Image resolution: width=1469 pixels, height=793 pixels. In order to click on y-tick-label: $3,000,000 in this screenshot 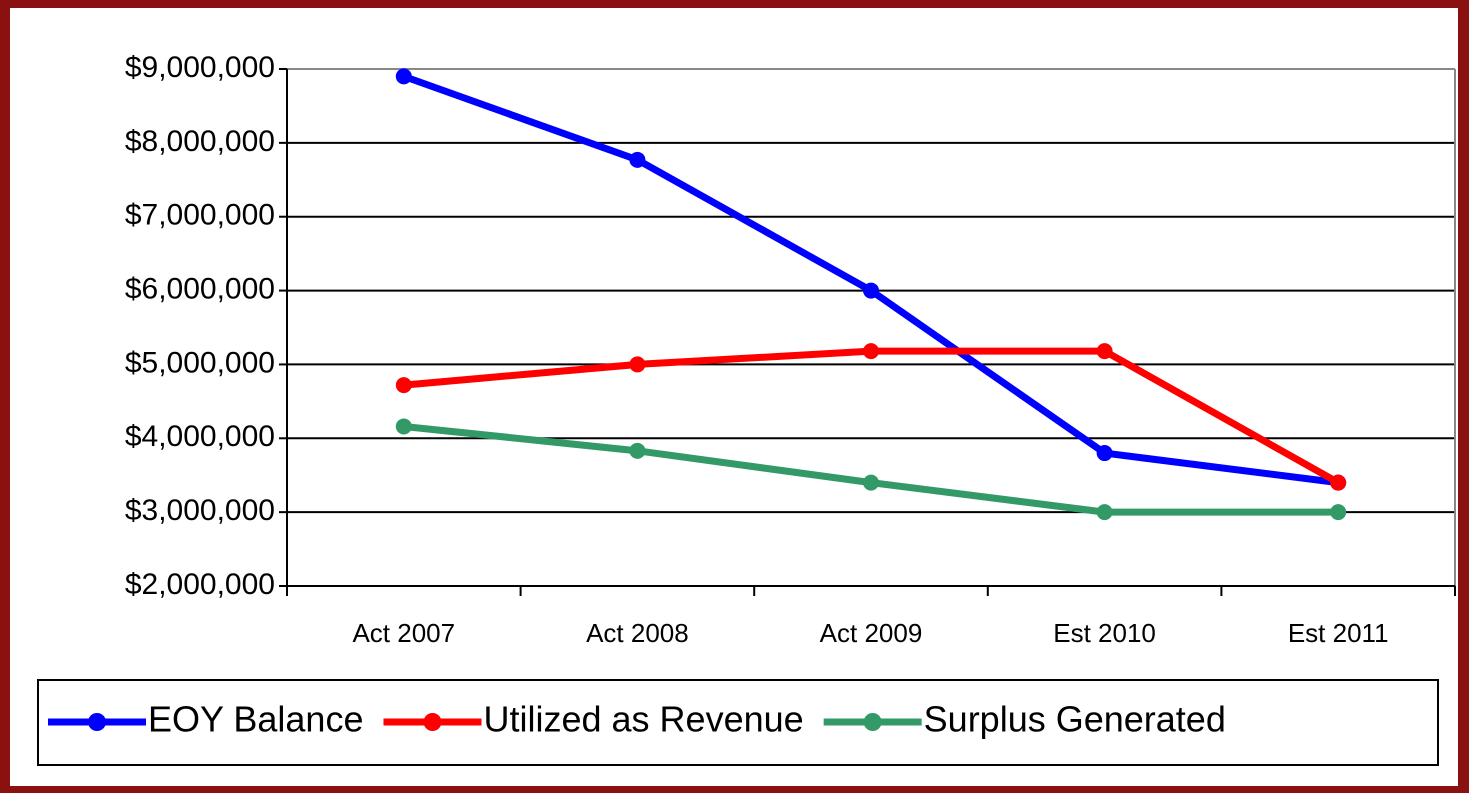, I will do `click(200, 510)`.